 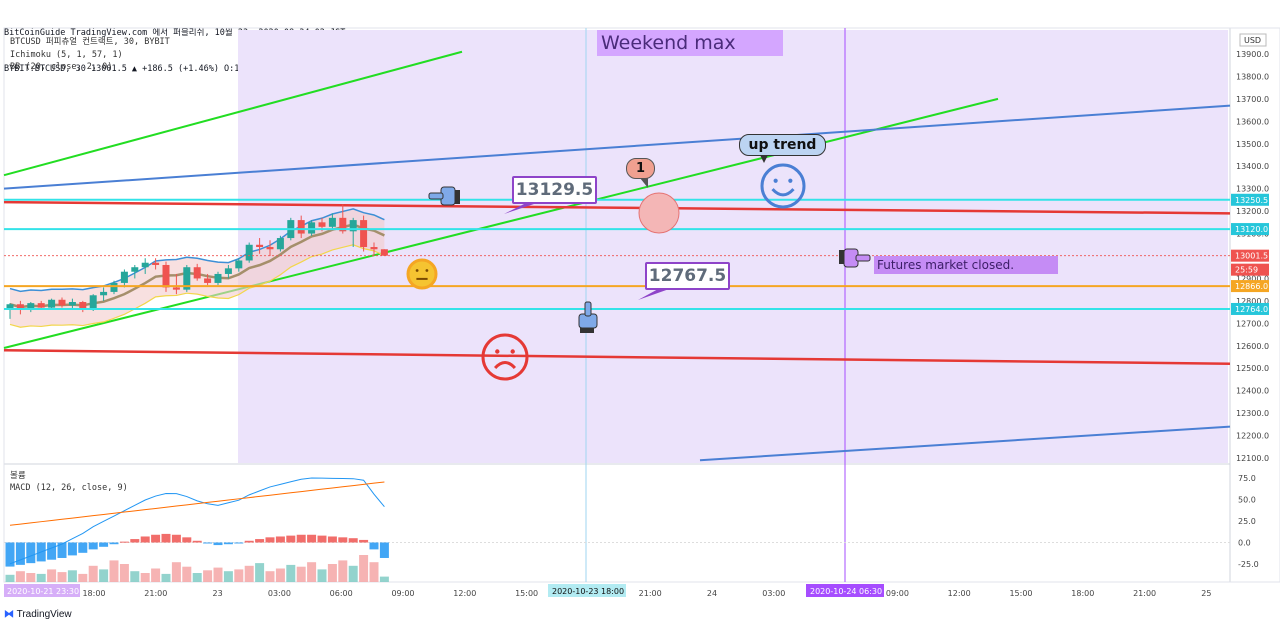 What do you see at coordinates (966, 265) in the screenshot?
I see `futures-closed-label: Futures market closed.` at bounding box center [966, 265].